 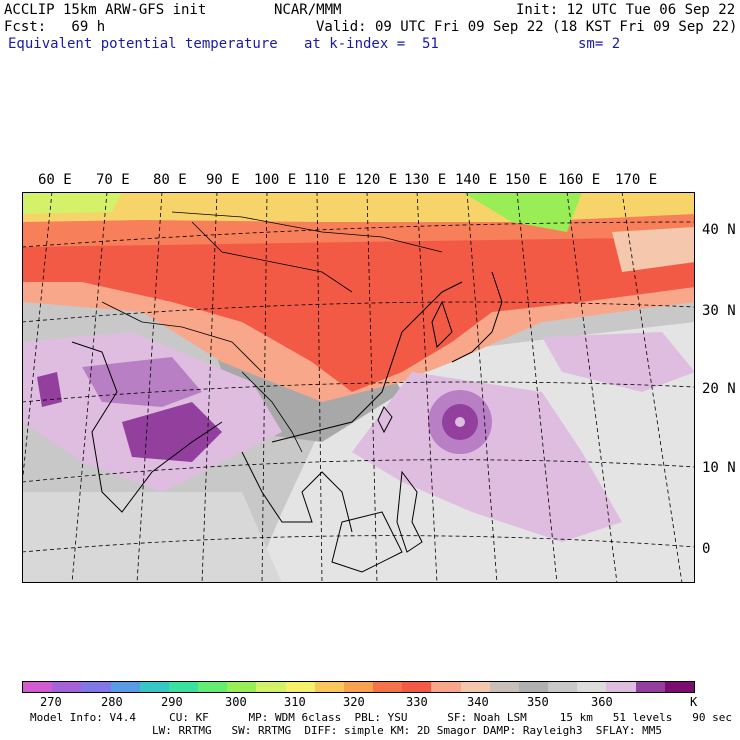 I want to click on colorbar-label: 350, so click(x=538, y=702).